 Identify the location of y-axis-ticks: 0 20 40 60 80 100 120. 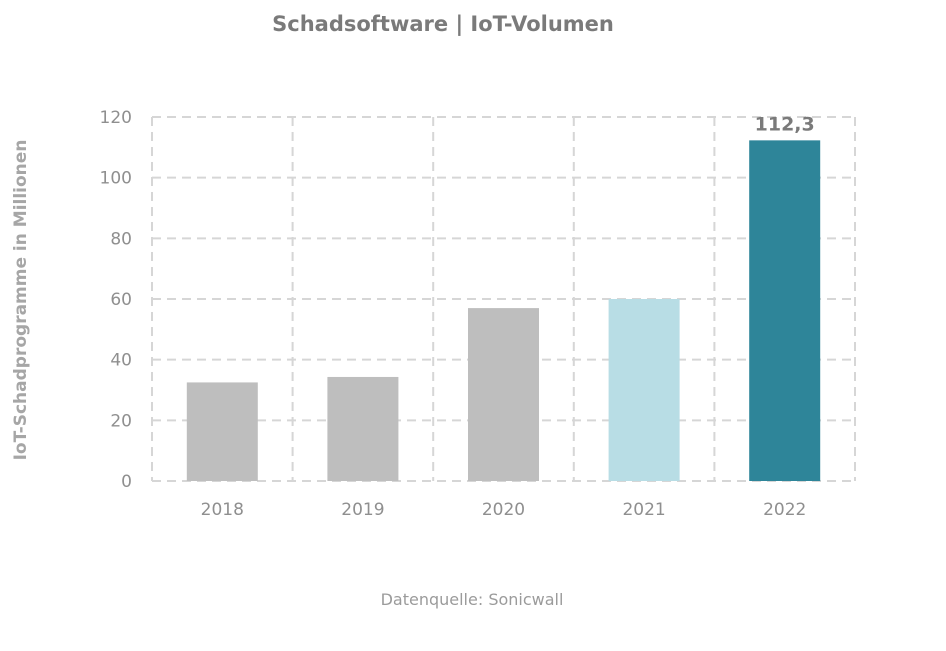
(116, 300).